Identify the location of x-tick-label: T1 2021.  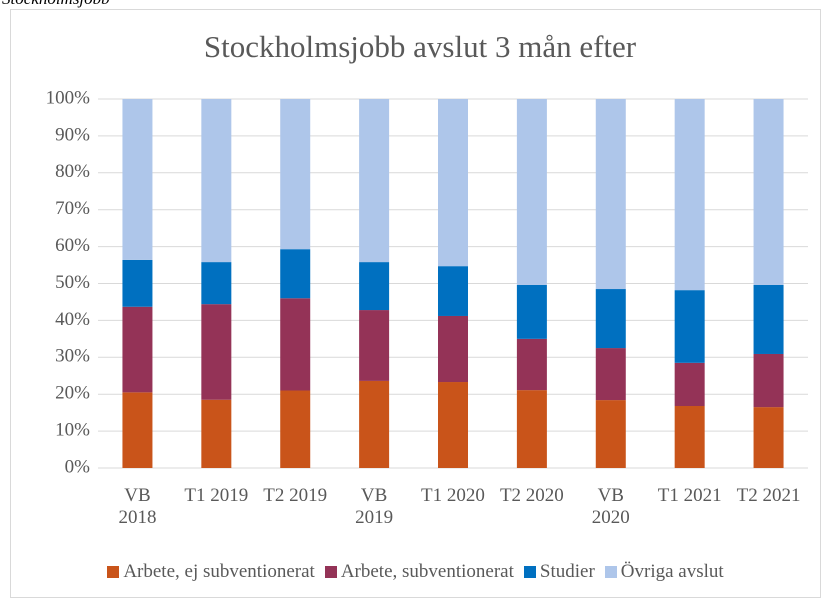
(689, 495).